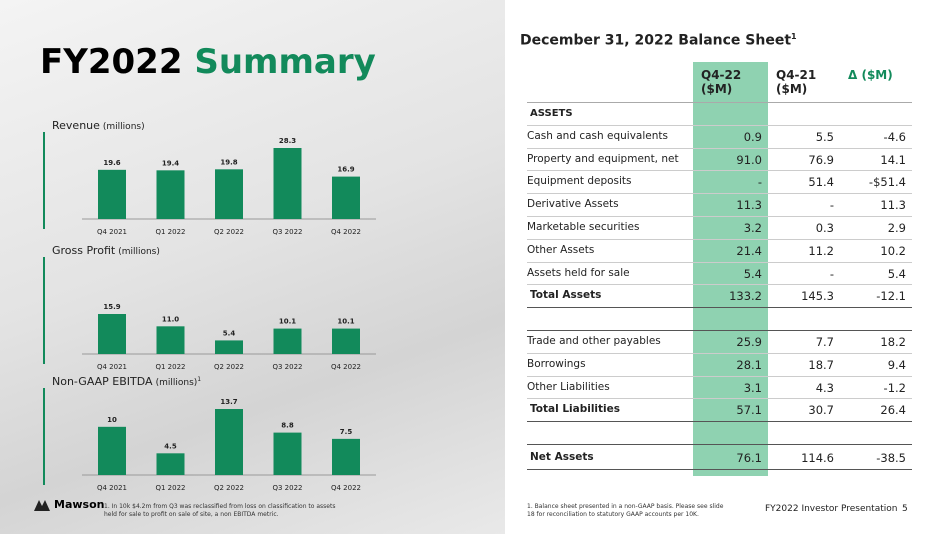  What do you see at coordinates (745, 296) in the screenshot?
I see `cell-value: 133.2` at bounding box center [745, 296].